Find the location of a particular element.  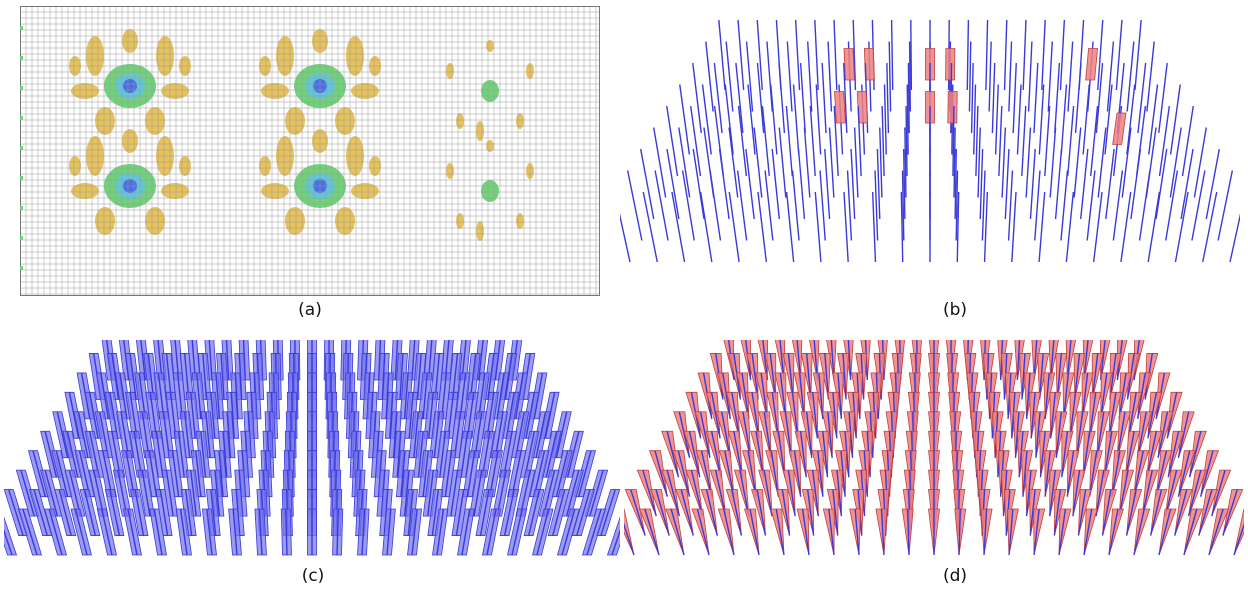

caption-d: (d) is located at coordinates (955, 576).